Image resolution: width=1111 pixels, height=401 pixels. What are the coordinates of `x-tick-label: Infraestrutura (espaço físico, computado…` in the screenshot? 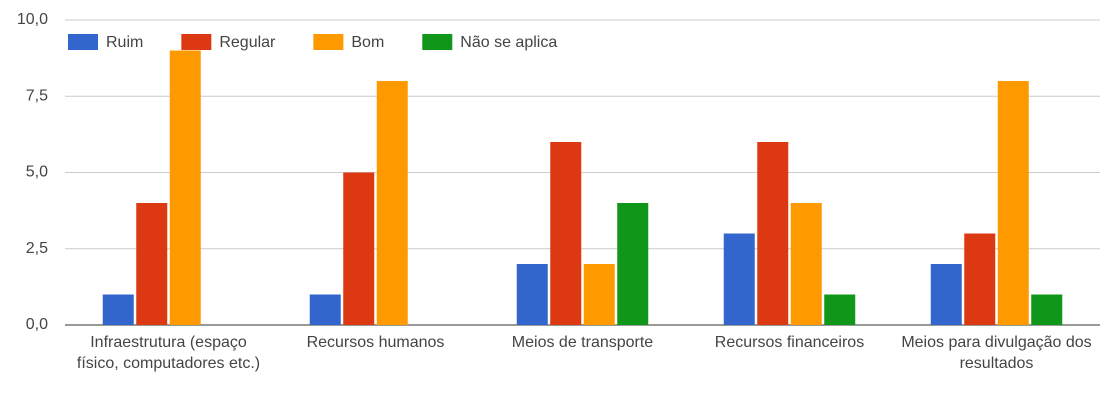 It's located at (168, 353).